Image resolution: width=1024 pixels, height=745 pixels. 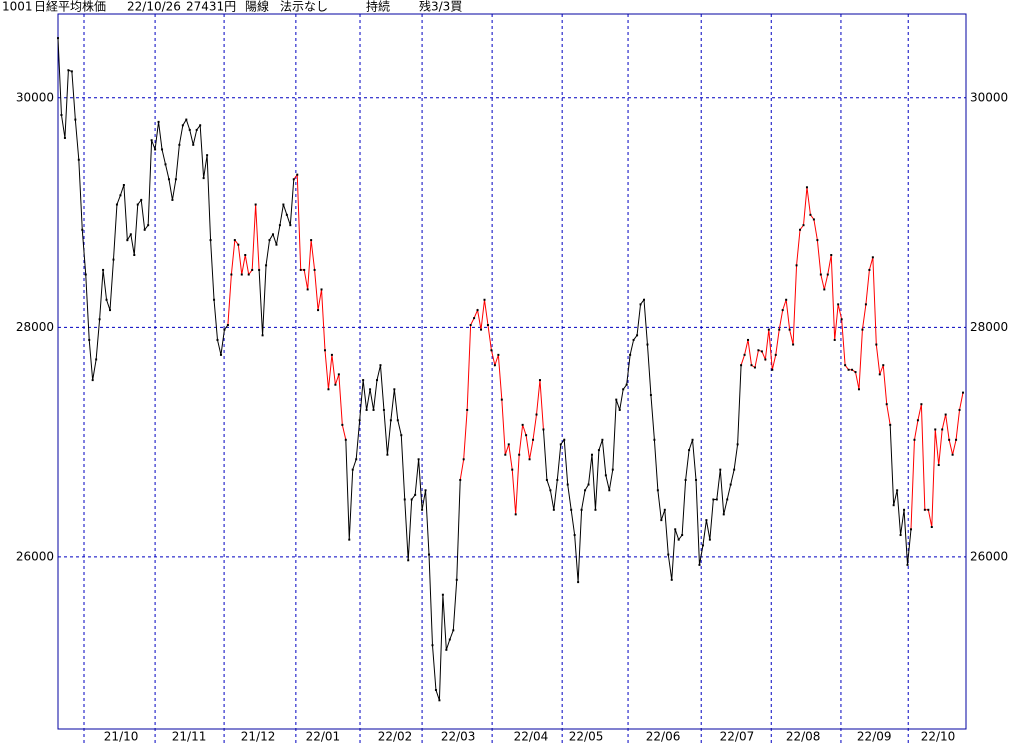 What do you see at coordinates (989, 327) in the screenshot?
I see `y-tick-label-right: 28000` at bounding box center [989, 327].